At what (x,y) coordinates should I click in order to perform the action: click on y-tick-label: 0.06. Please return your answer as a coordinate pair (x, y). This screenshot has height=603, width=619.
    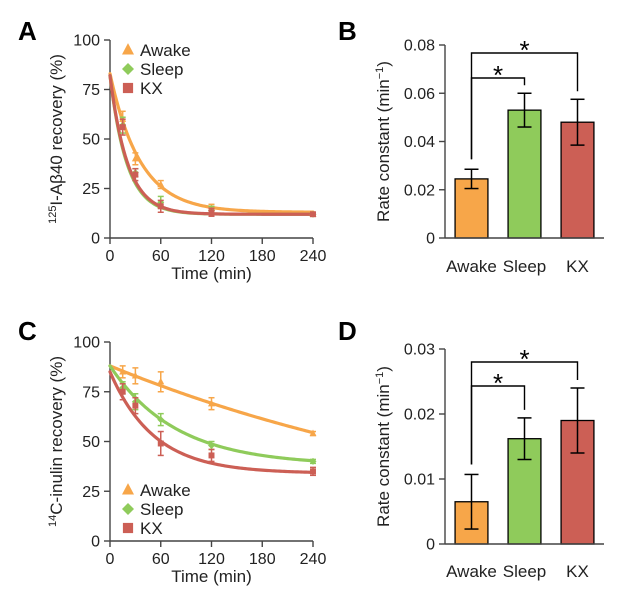
    Looking at the image, I should click on (419, 94).